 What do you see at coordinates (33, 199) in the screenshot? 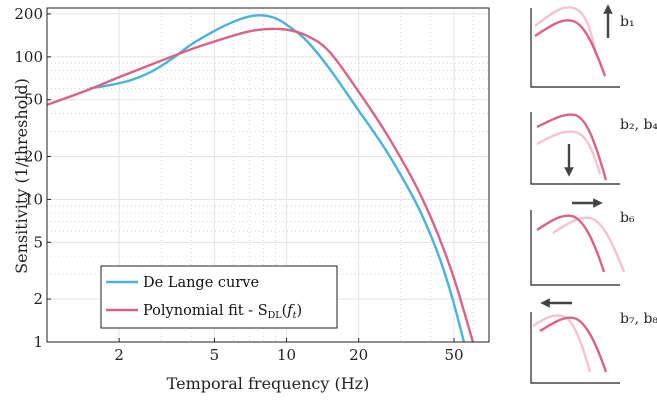
I see `y-tick-label: 10` at bounding box center [33, 199].